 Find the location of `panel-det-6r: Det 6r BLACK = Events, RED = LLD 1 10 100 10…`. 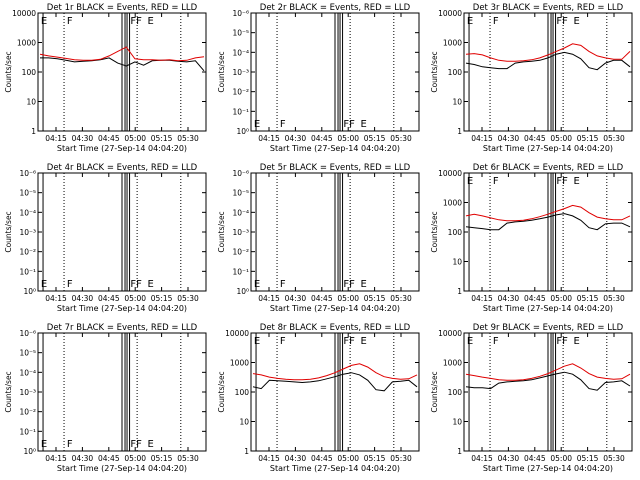

panel-det-6r: Det 6r BLACK = Events, RED = LLD 1 10 100 10… is located at coordinates (531, 238).